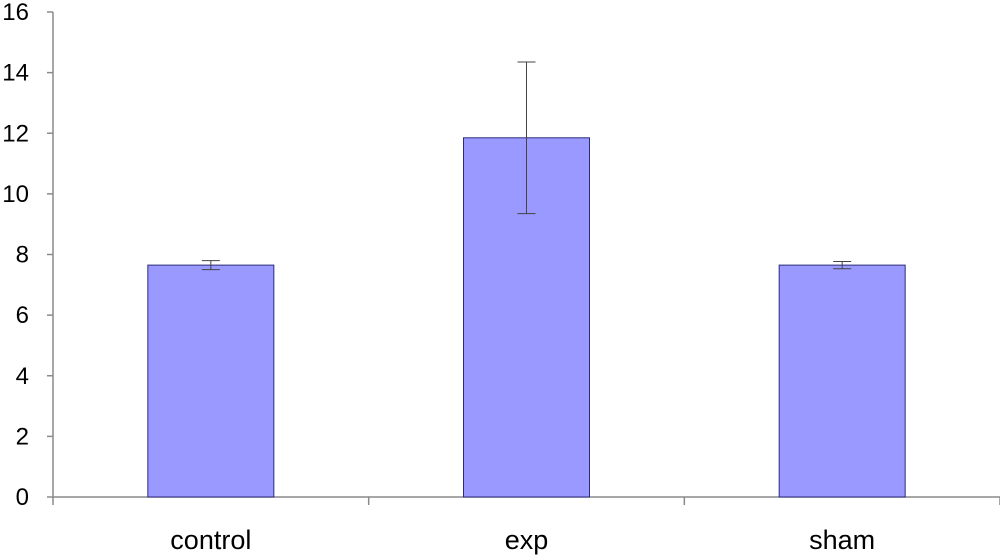  What do you see at coordinates (527, 540) in the screenshot?
I see `category-label-exp: exp` at bounding box center [527, 540].